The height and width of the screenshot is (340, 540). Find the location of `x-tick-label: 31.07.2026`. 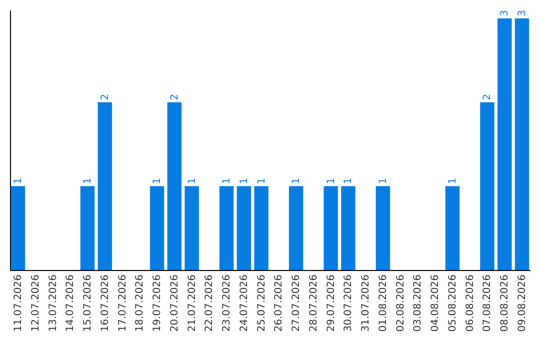

x-tick-label: 31.07.2026 is located at coordinates (366, 303).